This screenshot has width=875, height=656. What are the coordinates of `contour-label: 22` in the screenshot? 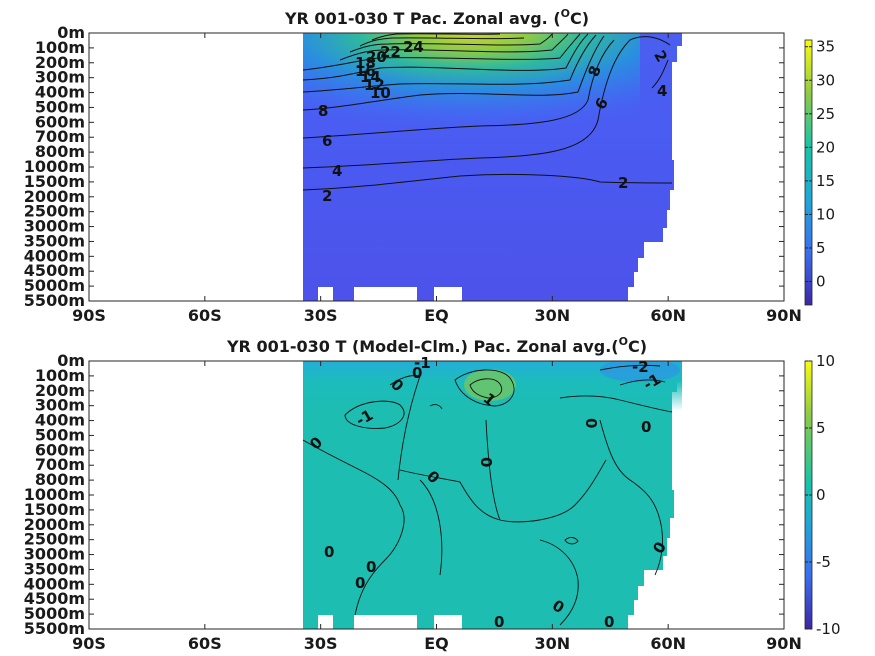 It's located at (390, 52).